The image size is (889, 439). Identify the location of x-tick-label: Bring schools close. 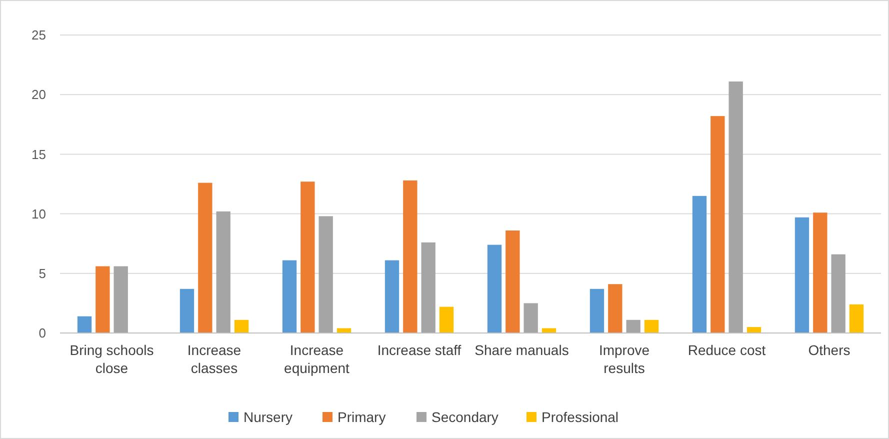
(112, 359).